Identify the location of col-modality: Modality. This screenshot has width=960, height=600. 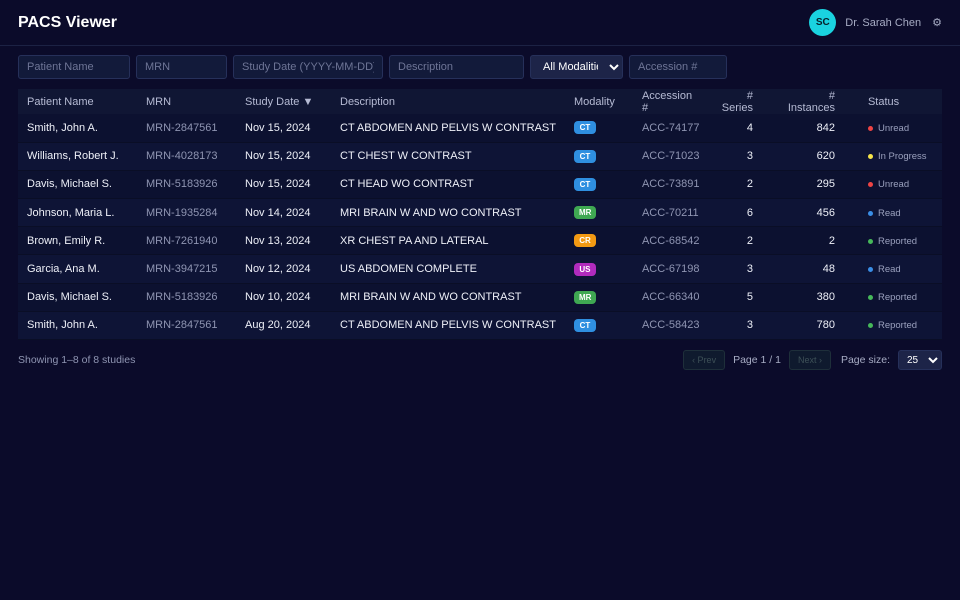
(594, 101).